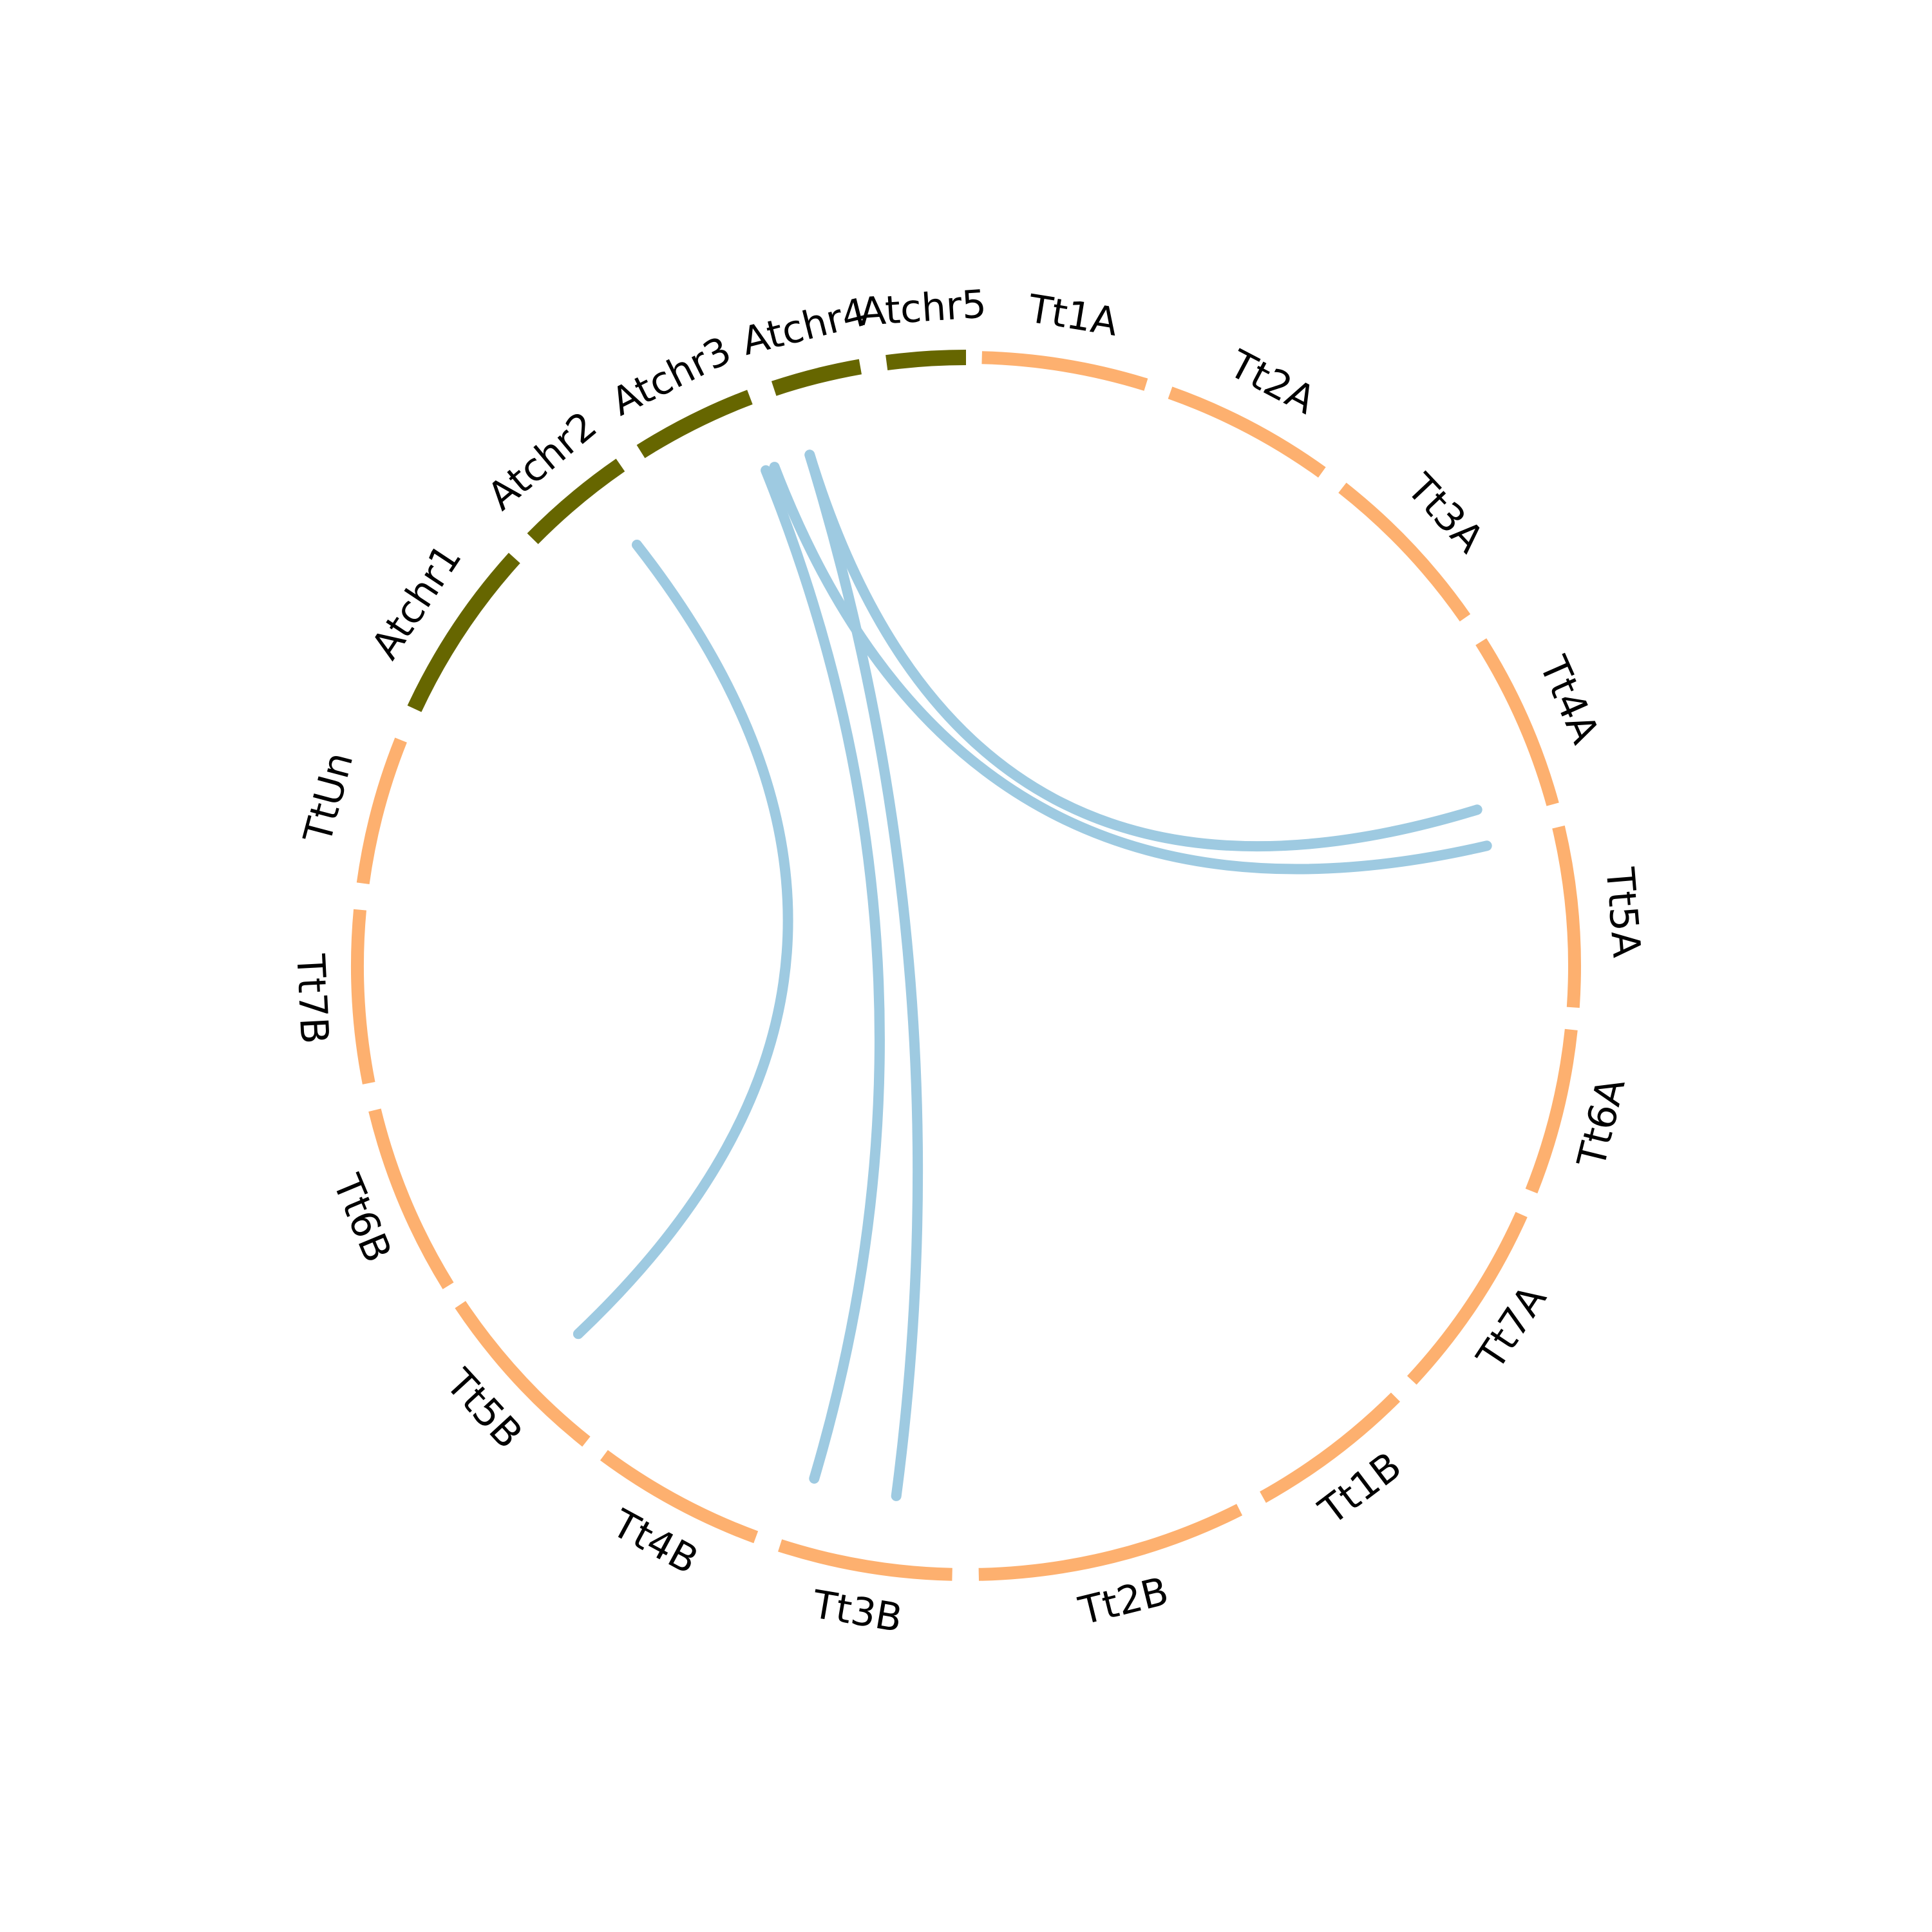 Image resolution: width=1932 pixels, height=1932 pixels. I want to click on chromosome-label-atchr5: Atchr5, so click(923, 308).